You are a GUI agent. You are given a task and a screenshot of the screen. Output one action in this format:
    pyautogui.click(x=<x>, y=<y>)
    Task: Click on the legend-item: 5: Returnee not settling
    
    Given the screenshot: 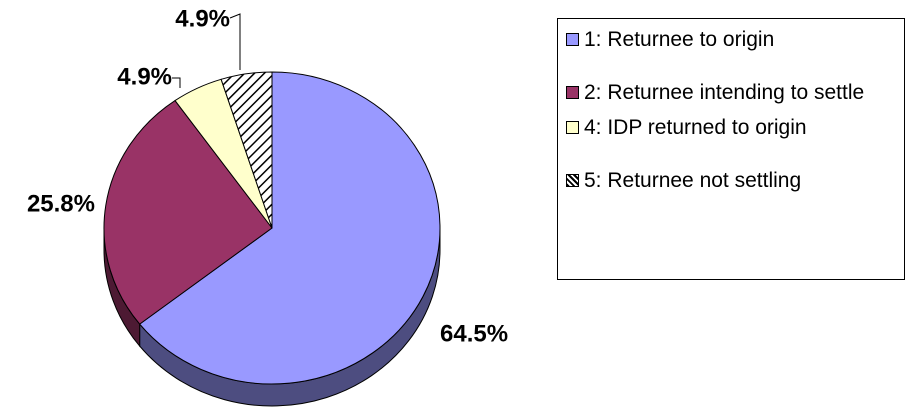 What is the action you would take?
    pyautogui.click(x=733, y=180)
    